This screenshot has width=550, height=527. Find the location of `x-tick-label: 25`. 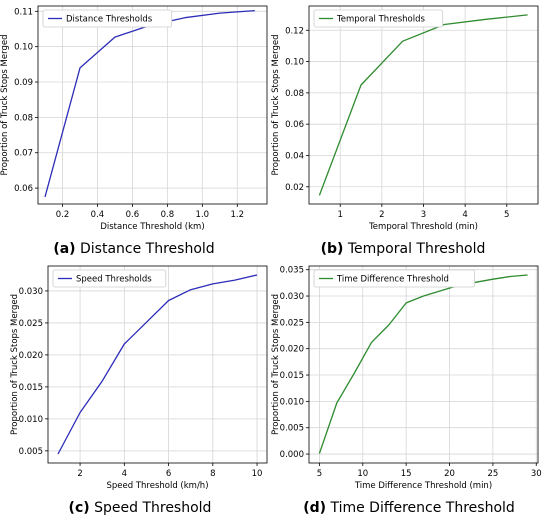

x-tick-label: 25 is located at coordinates (492, 474).